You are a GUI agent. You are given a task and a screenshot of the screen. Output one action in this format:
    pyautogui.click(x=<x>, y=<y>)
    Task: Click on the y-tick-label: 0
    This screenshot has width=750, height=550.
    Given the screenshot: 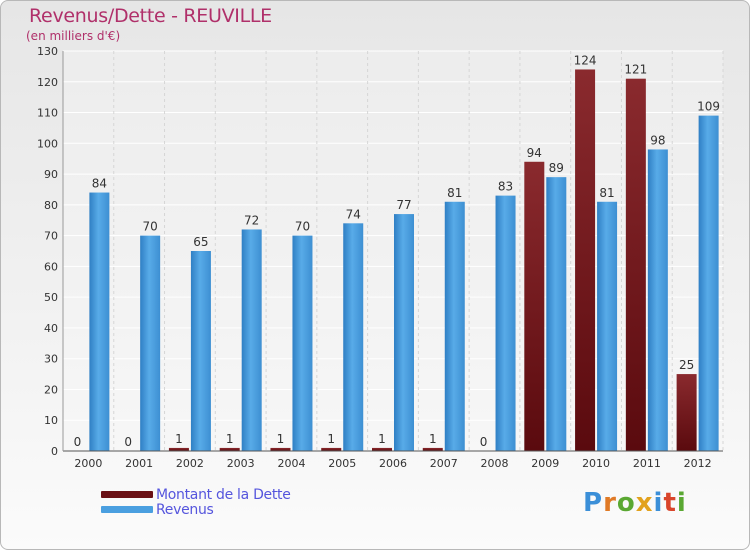 What is the action you would take?
    pyautogui.click(x=54, y=451)
    